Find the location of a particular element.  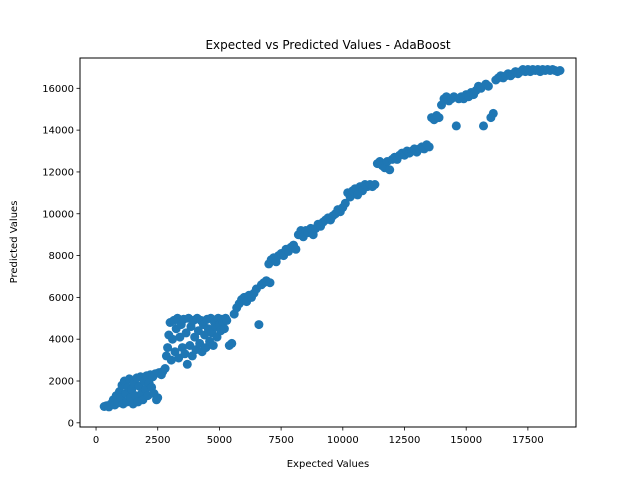

chart-title: Expected vs Predicted Values - AdaBoost is located at coordinates (327, 45).